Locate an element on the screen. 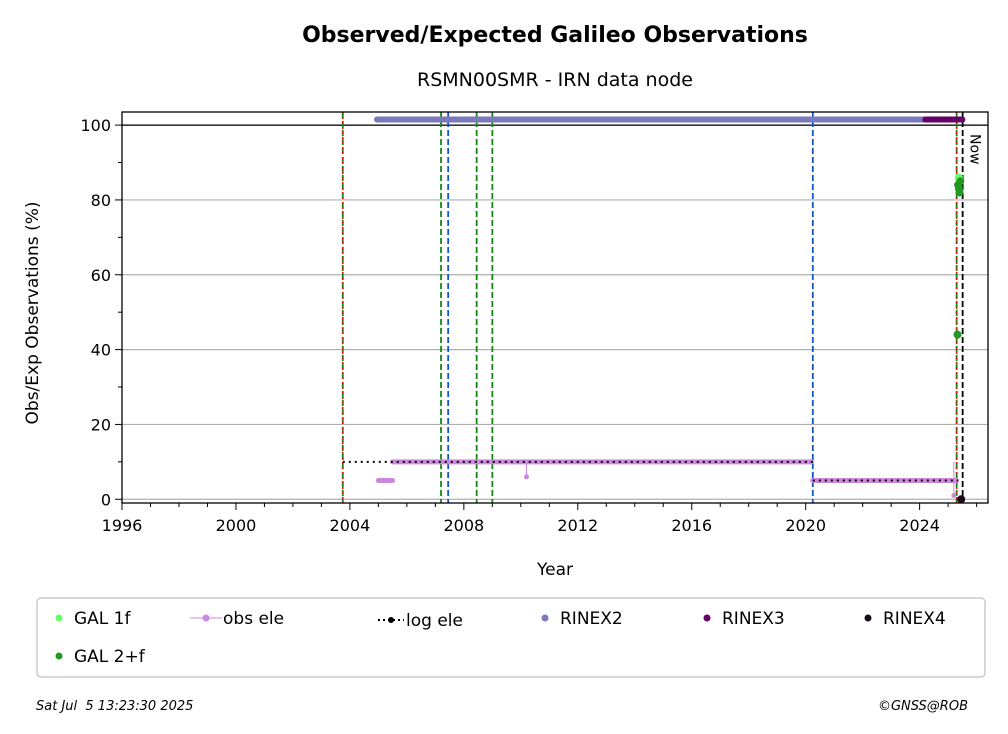 This screenshot has width=1008, height=734. y-tick-label: 40 is located at coordinates (101, 350).